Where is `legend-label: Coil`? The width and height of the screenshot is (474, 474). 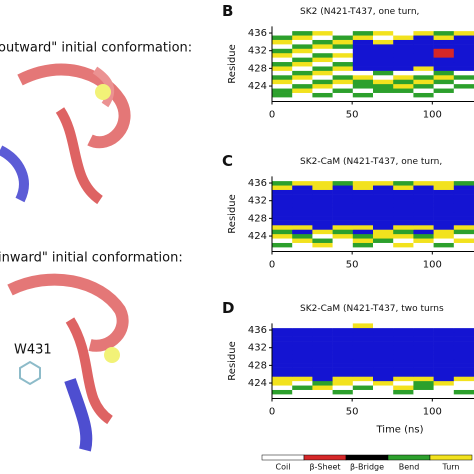
legend-label: Coil is located at coordinates (283, 467).